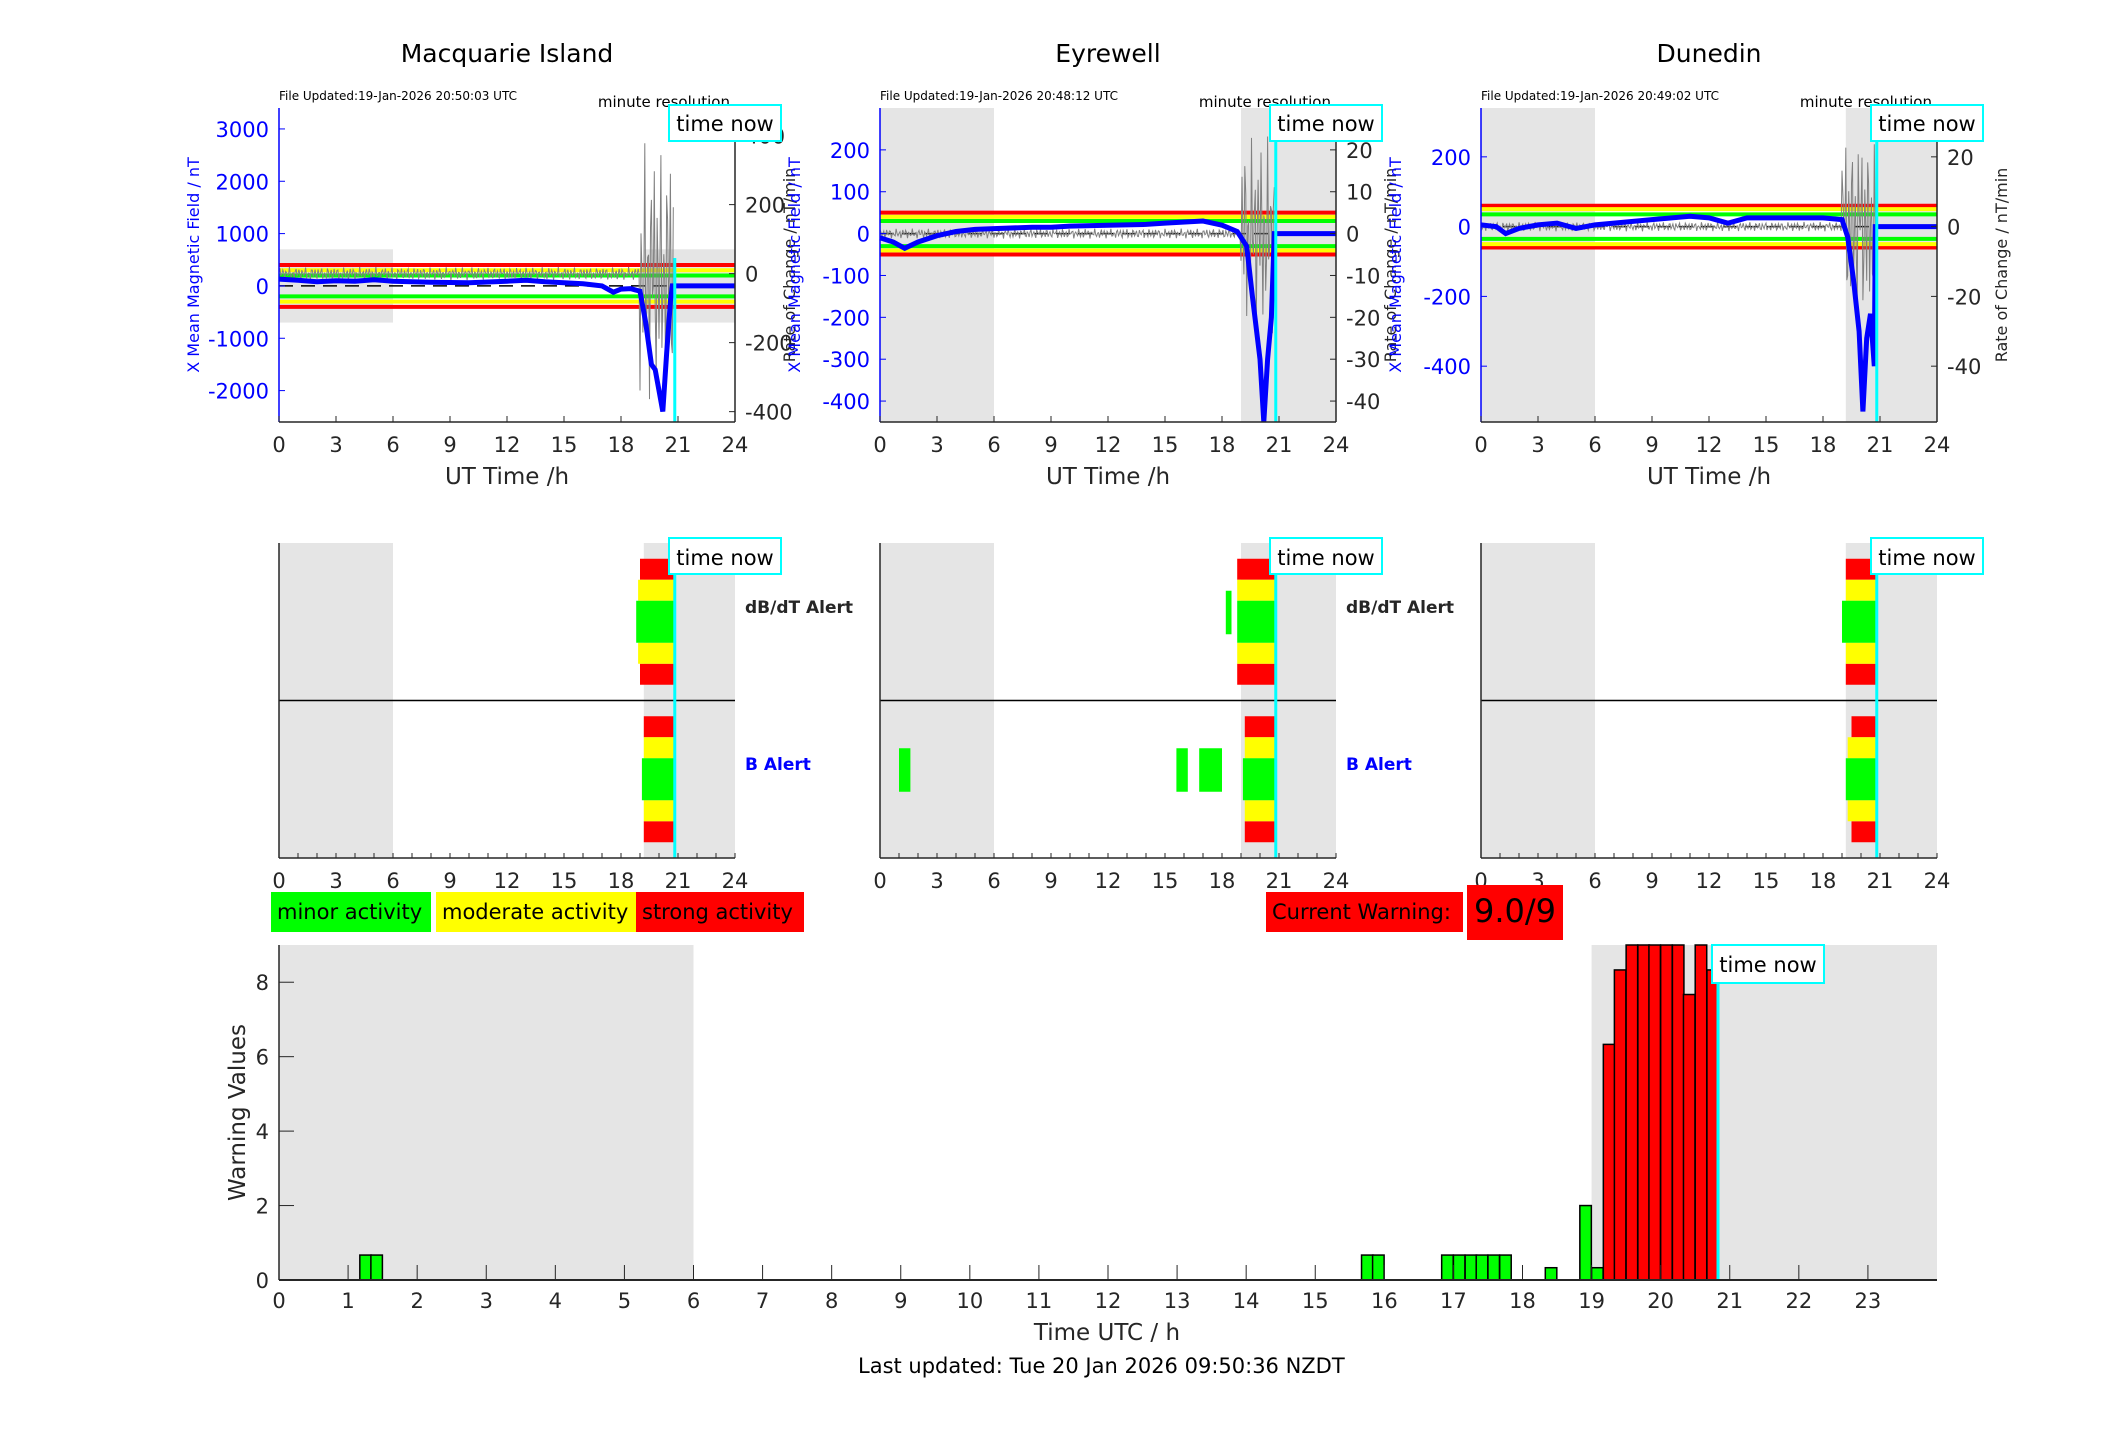 The image size is (2117, 1437). I want to click on dbdt-alert-band-green, so click(655, 621).